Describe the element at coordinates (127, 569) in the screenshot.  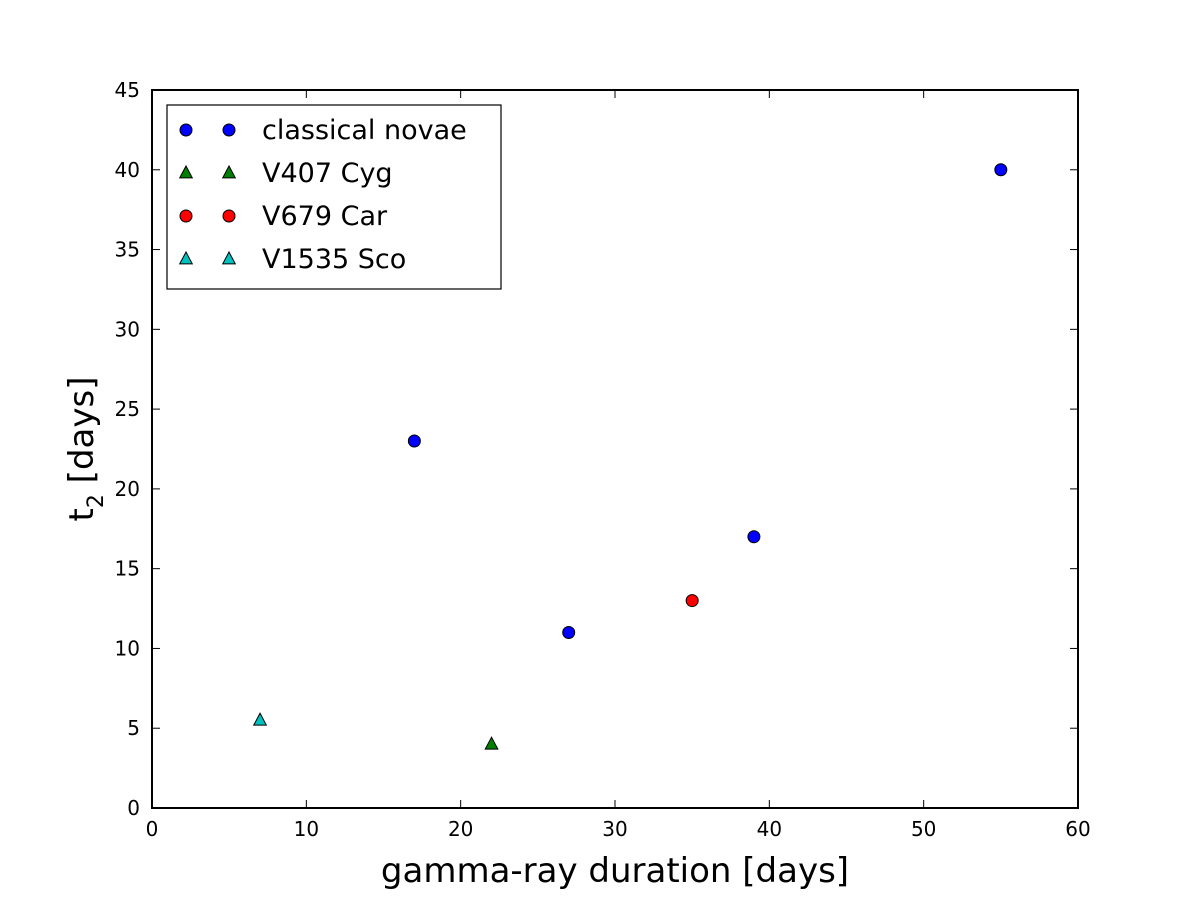
I see `y-tick-label: 15` at that location.